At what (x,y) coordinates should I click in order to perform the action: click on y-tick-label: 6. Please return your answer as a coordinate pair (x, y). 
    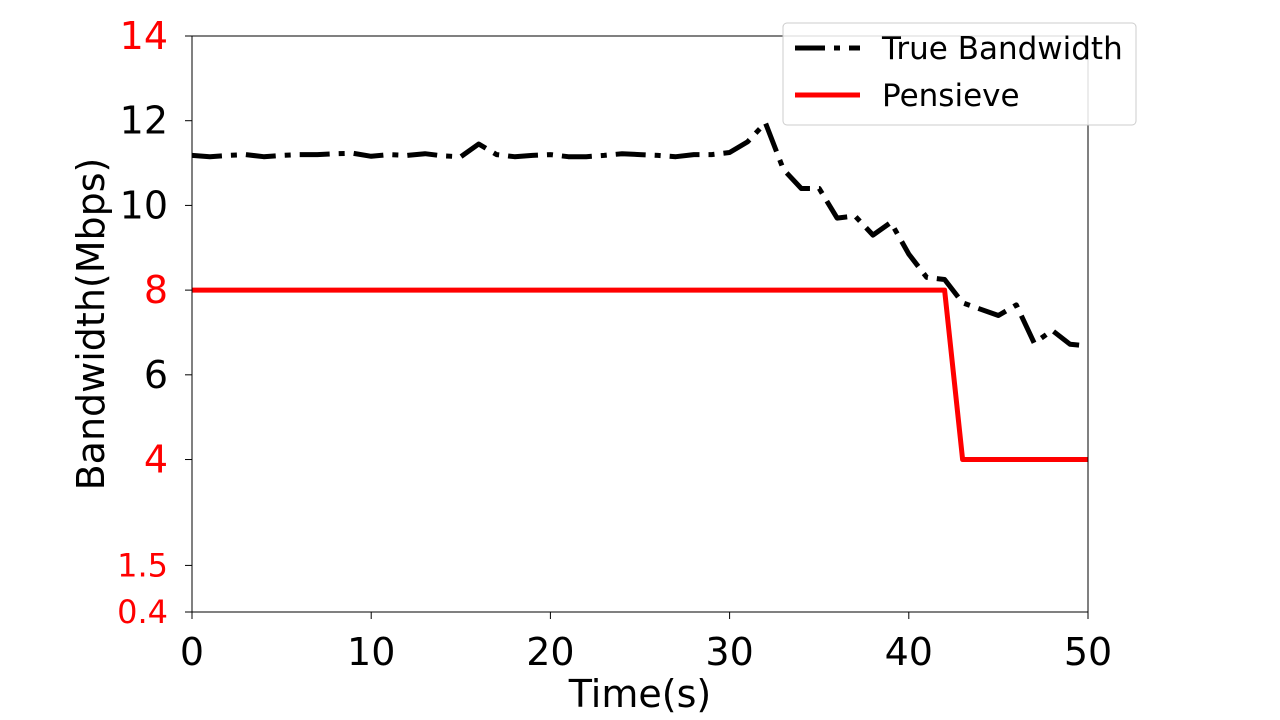
    Looking at the image, I should click on (156, 375).